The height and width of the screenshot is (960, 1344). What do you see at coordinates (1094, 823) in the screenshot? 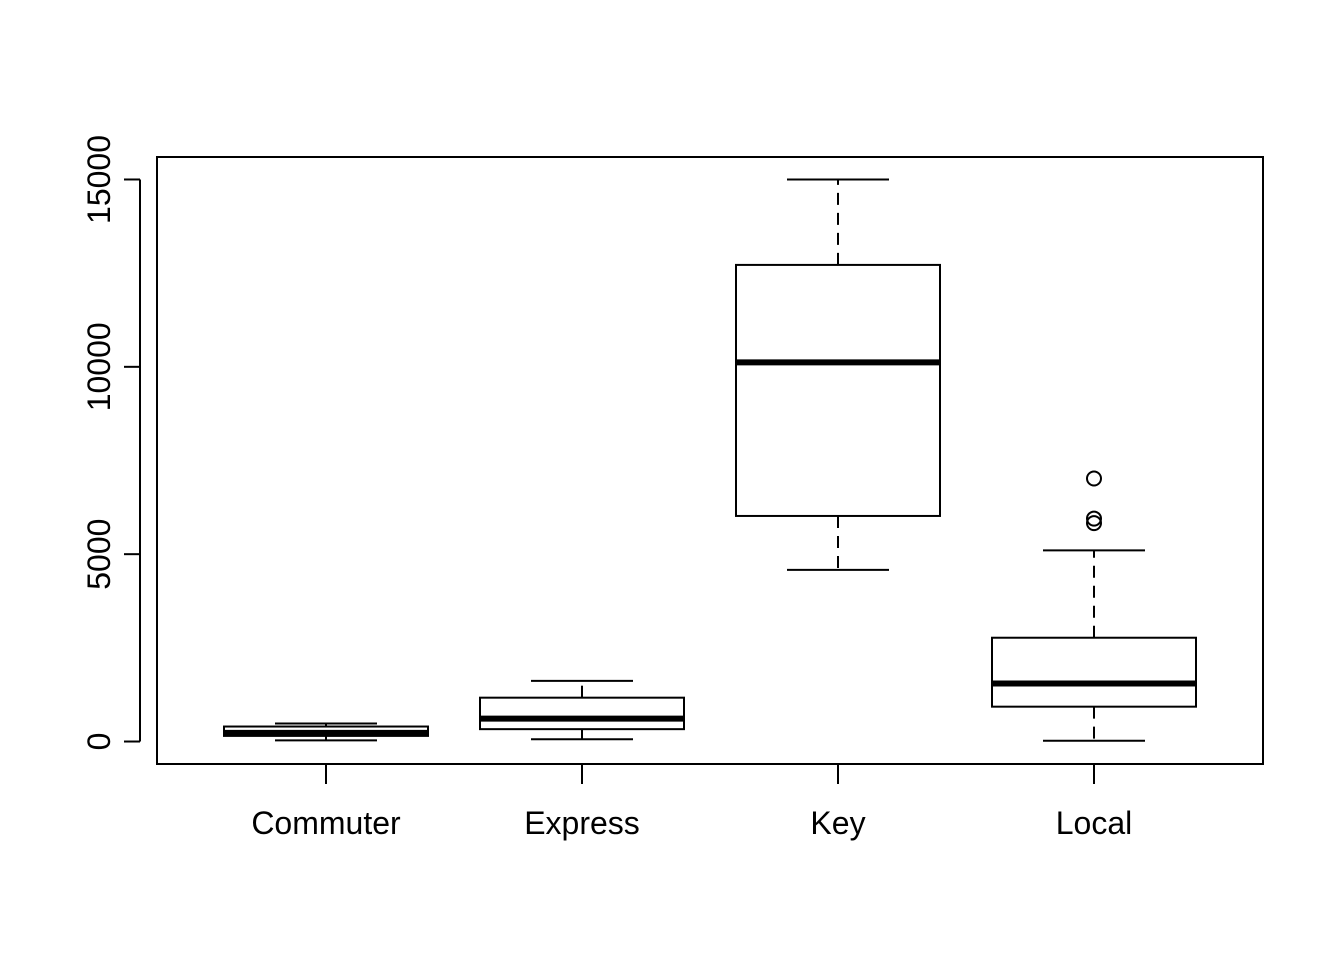
I see `x-category-label: Local` at bounding box center [1094, 823].